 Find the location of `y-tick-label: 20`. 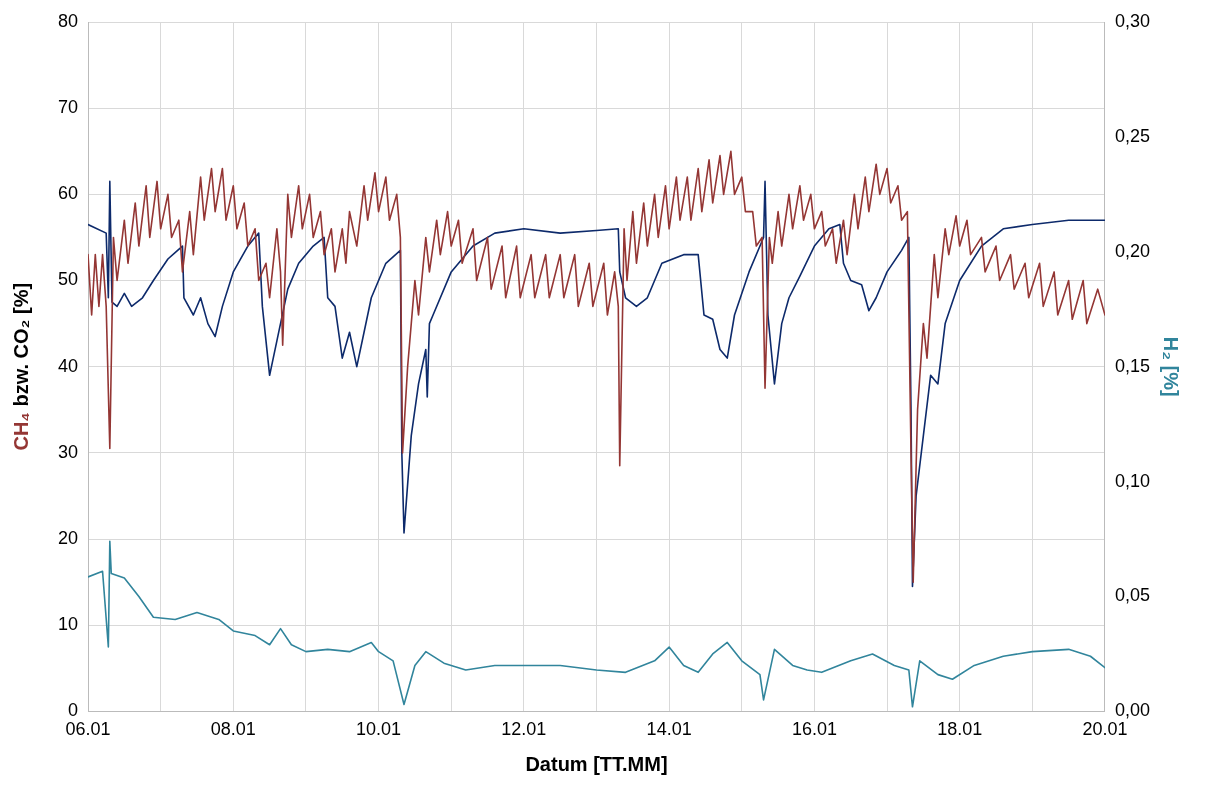

y-tick-label: 20 is located at coordinates (68, 538).